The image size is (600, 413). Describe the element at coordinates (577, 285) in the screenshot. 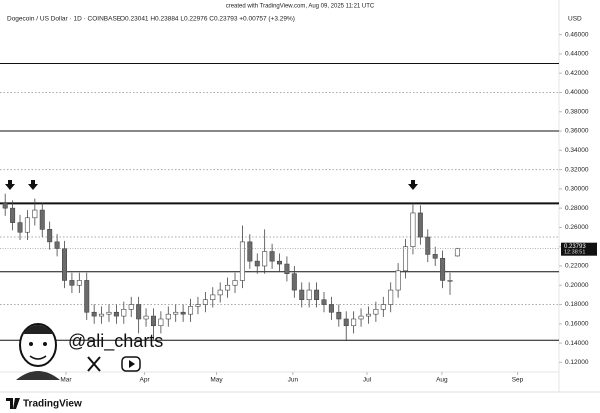

I see `y-tick-label: 0.20000` at that location.